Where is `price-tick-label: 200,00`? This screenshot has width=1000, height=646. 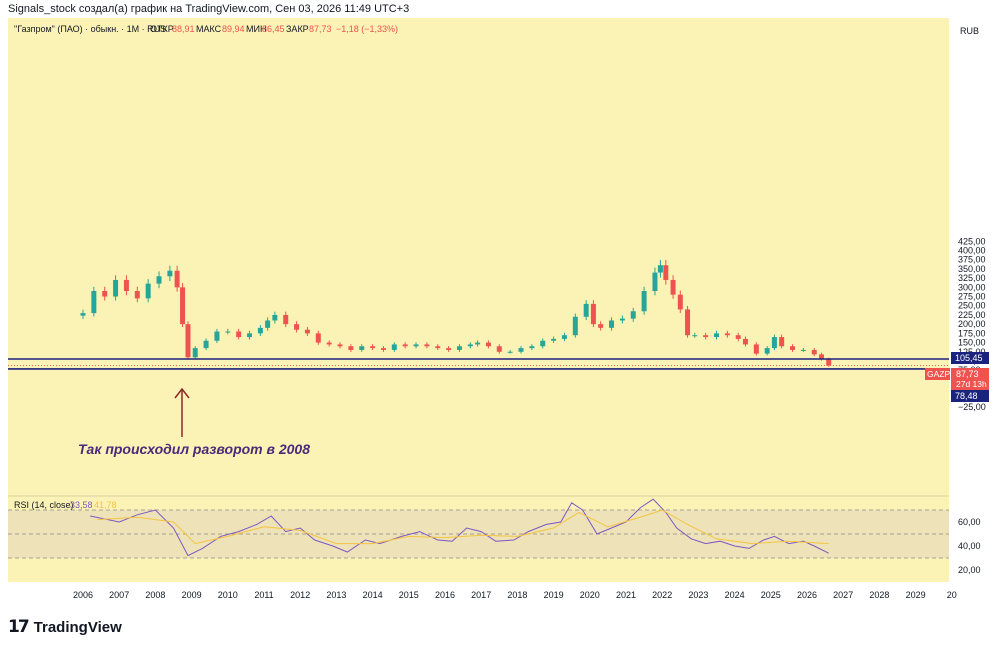
price-tick-label: 200,00 is located at coordinates (972, 324).